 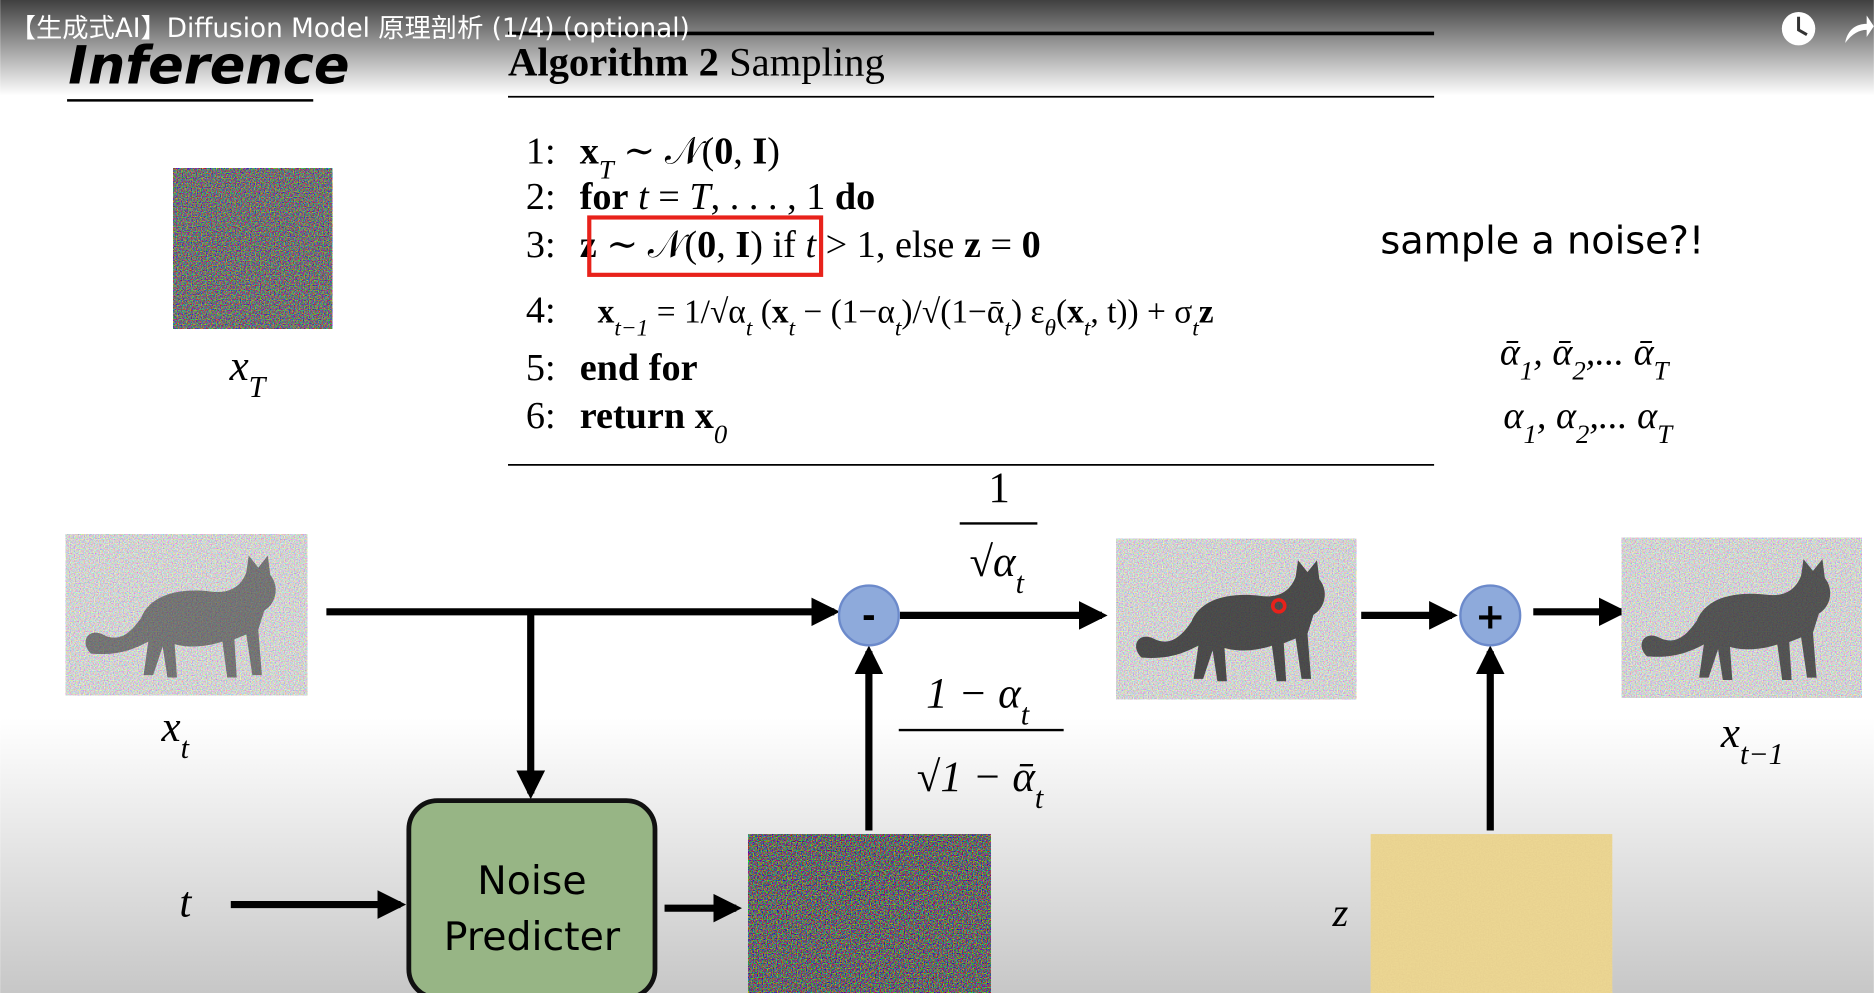 I want to click on noise-predictor-box, so click(x=532, y=895).